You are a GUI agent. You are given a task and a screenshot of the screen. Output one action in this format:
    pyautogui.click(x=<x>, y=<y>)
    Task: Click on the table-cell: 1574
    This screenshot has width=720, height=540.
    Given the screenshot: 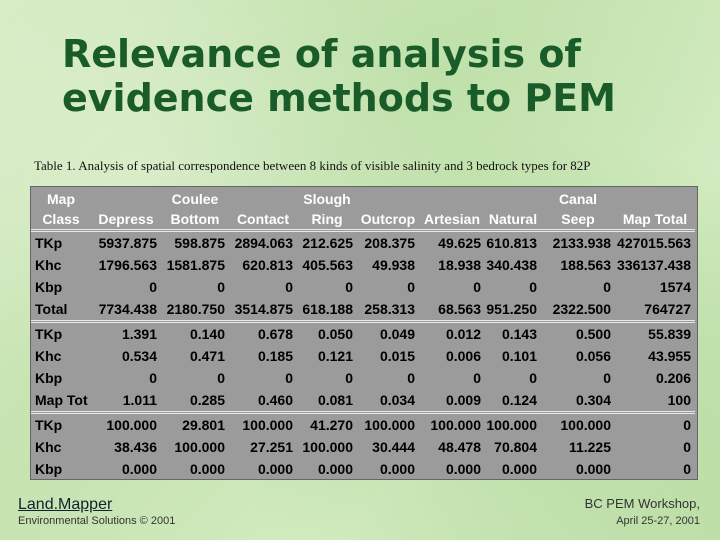 What is the action you would take?
    pyautogui.click(x=675, y=287)
    